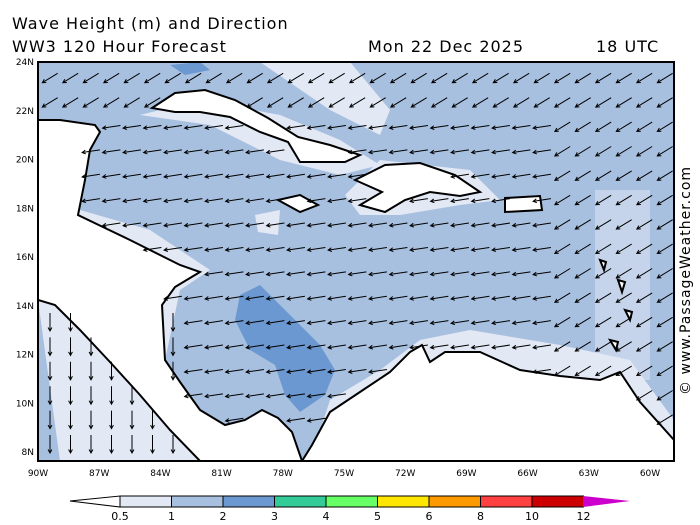  I want to click on legend-label: 1, so click(171, 516).